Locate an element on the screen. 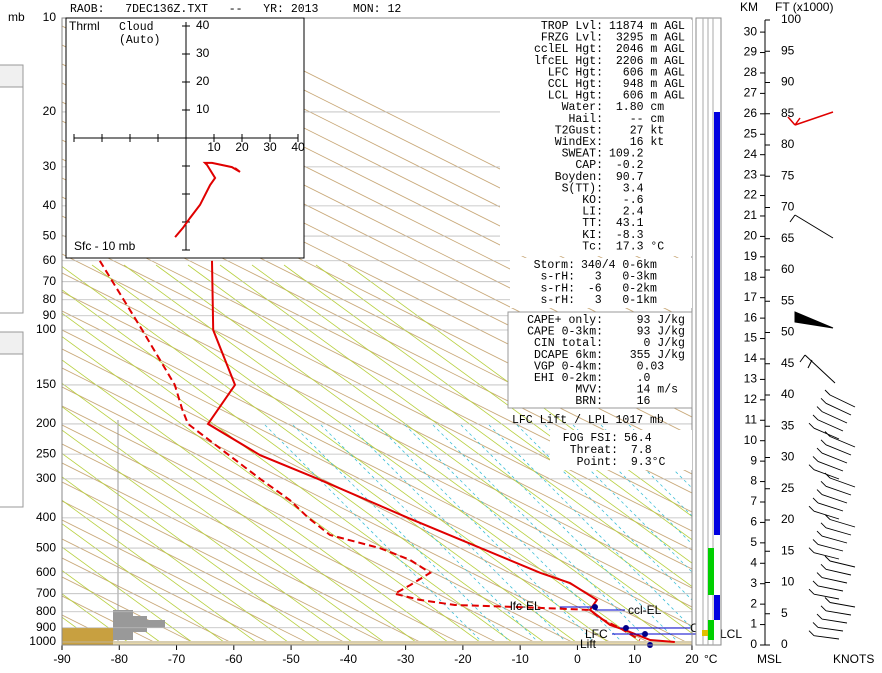  surface-strip is located at coordinates (377, 643).